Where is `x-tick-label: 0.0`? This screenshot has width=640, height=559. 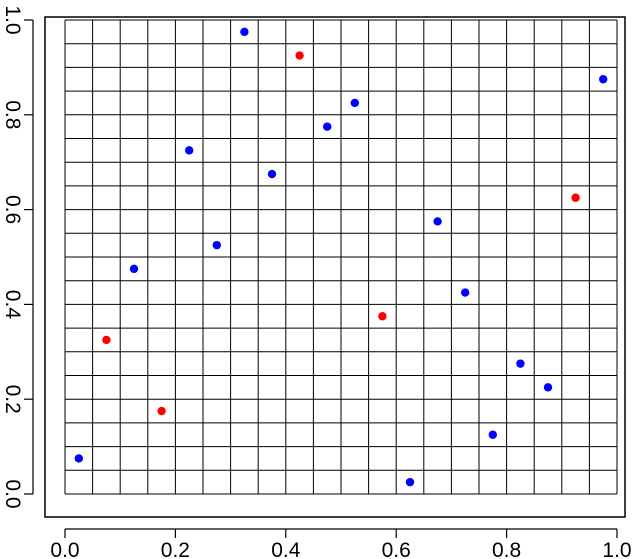
x-tick-label: 0.0 is located at coordinates (64, 549).